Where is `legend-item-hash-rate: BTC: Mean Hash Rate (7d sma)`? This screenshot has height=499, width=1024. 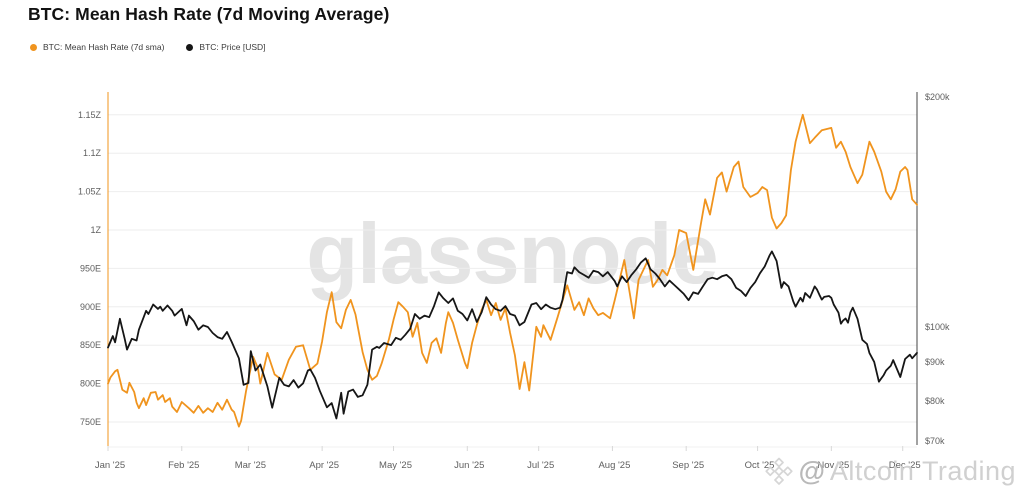 legend-item-hash-rate: BTC: Mean Hash Rate (7d sma) is located at coordinates (97, 47).